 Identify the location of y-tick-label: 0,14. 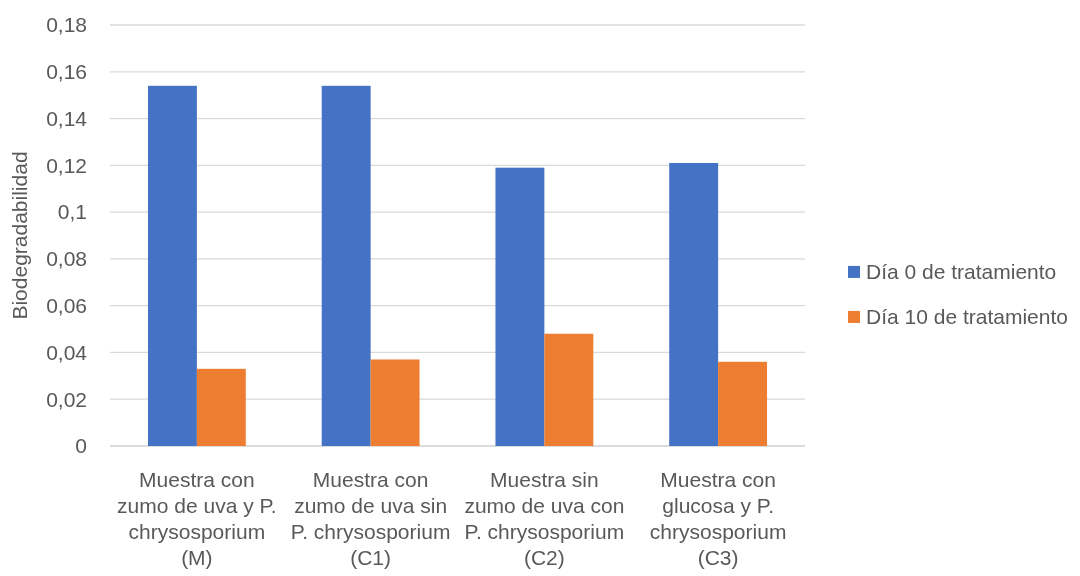
(67, 118).